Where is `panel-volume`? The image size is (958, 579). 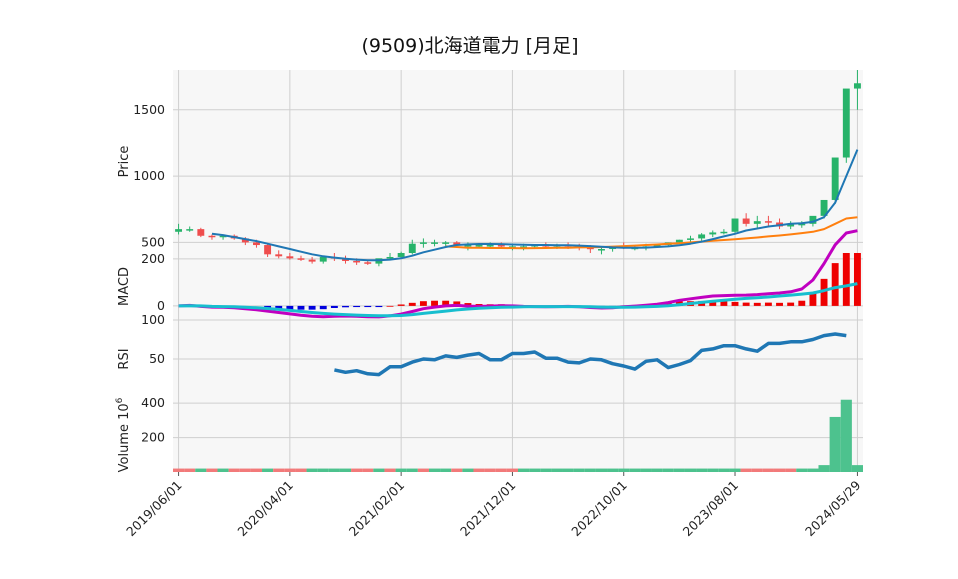
panel-volume is located at coordinates (518, 435).